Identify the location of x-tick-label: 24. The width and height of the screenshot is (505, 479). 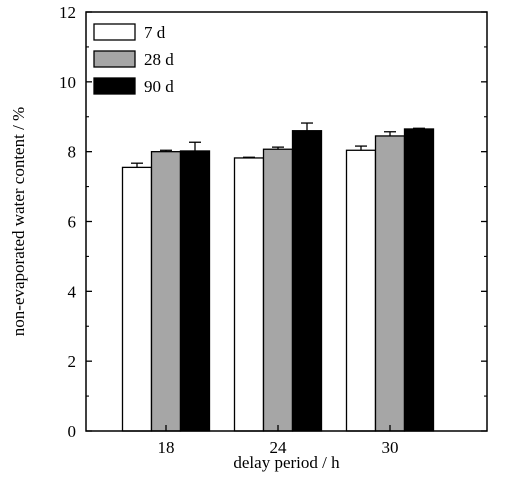
(279, 447).